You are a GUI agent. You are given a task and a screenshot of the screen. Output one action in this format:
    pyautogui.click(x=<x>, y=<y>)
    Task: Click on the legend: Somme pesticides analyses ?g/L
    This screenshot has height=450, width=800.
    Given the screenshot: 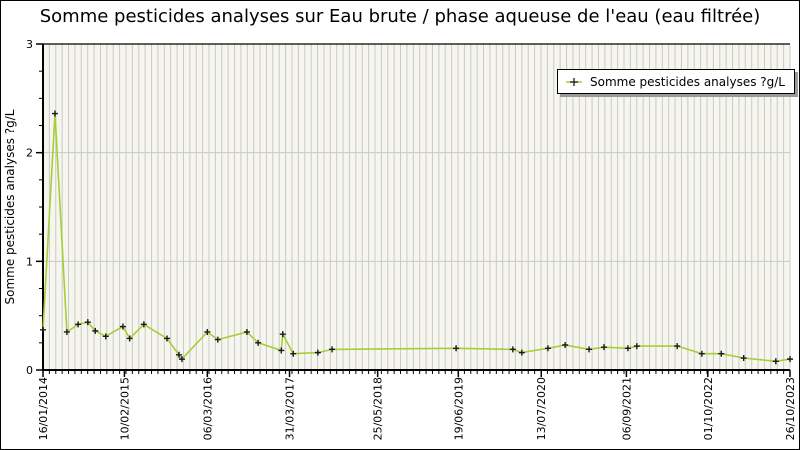 What is the action you would take?
    pyautogui.click(x=676, y=81)
    